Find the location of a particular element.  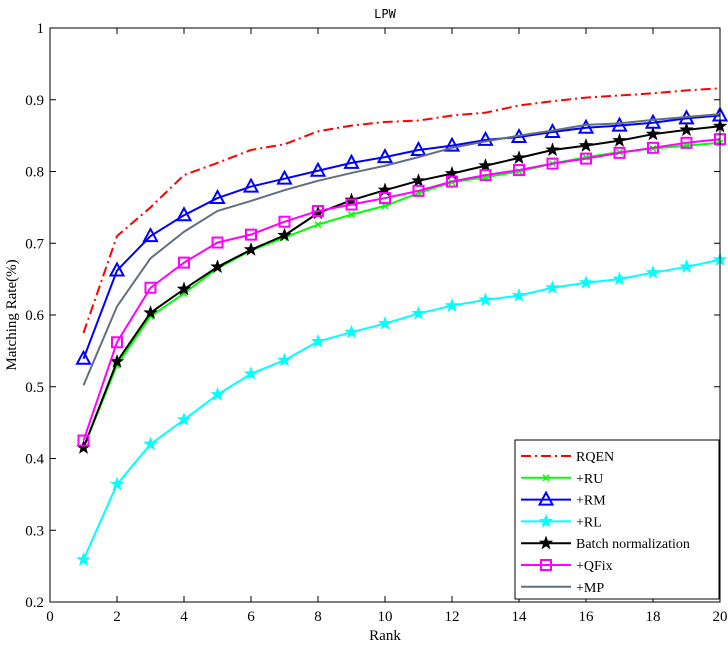

legend: RQEN +RU +RM +RL Batch normalization +QFix +MP is located at coordinates (617, 519).